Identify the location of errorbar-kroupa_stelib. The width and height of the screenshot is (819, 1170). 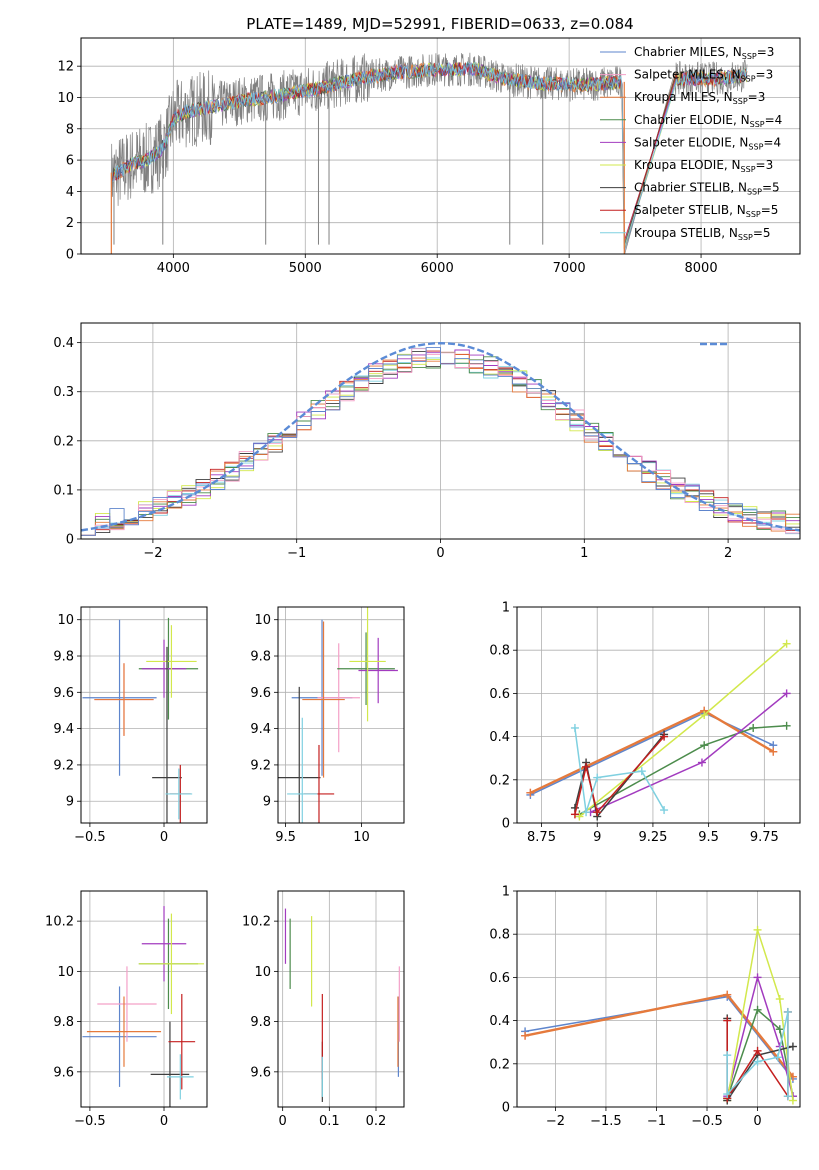
(180, 1077).